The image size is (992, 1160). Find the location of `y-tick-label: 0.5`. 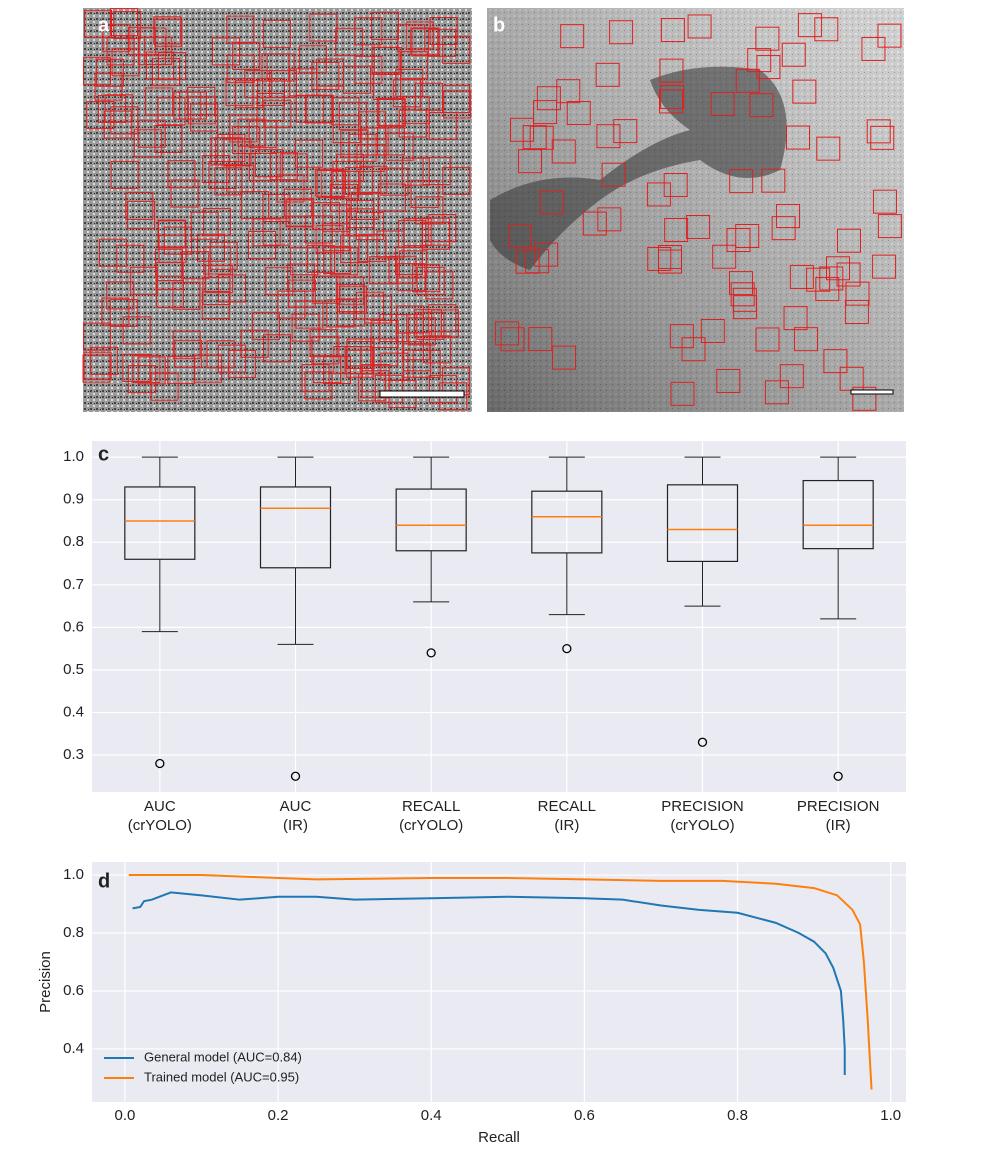

y-tick-label: 0.5 is located at coordinates (73, 669).